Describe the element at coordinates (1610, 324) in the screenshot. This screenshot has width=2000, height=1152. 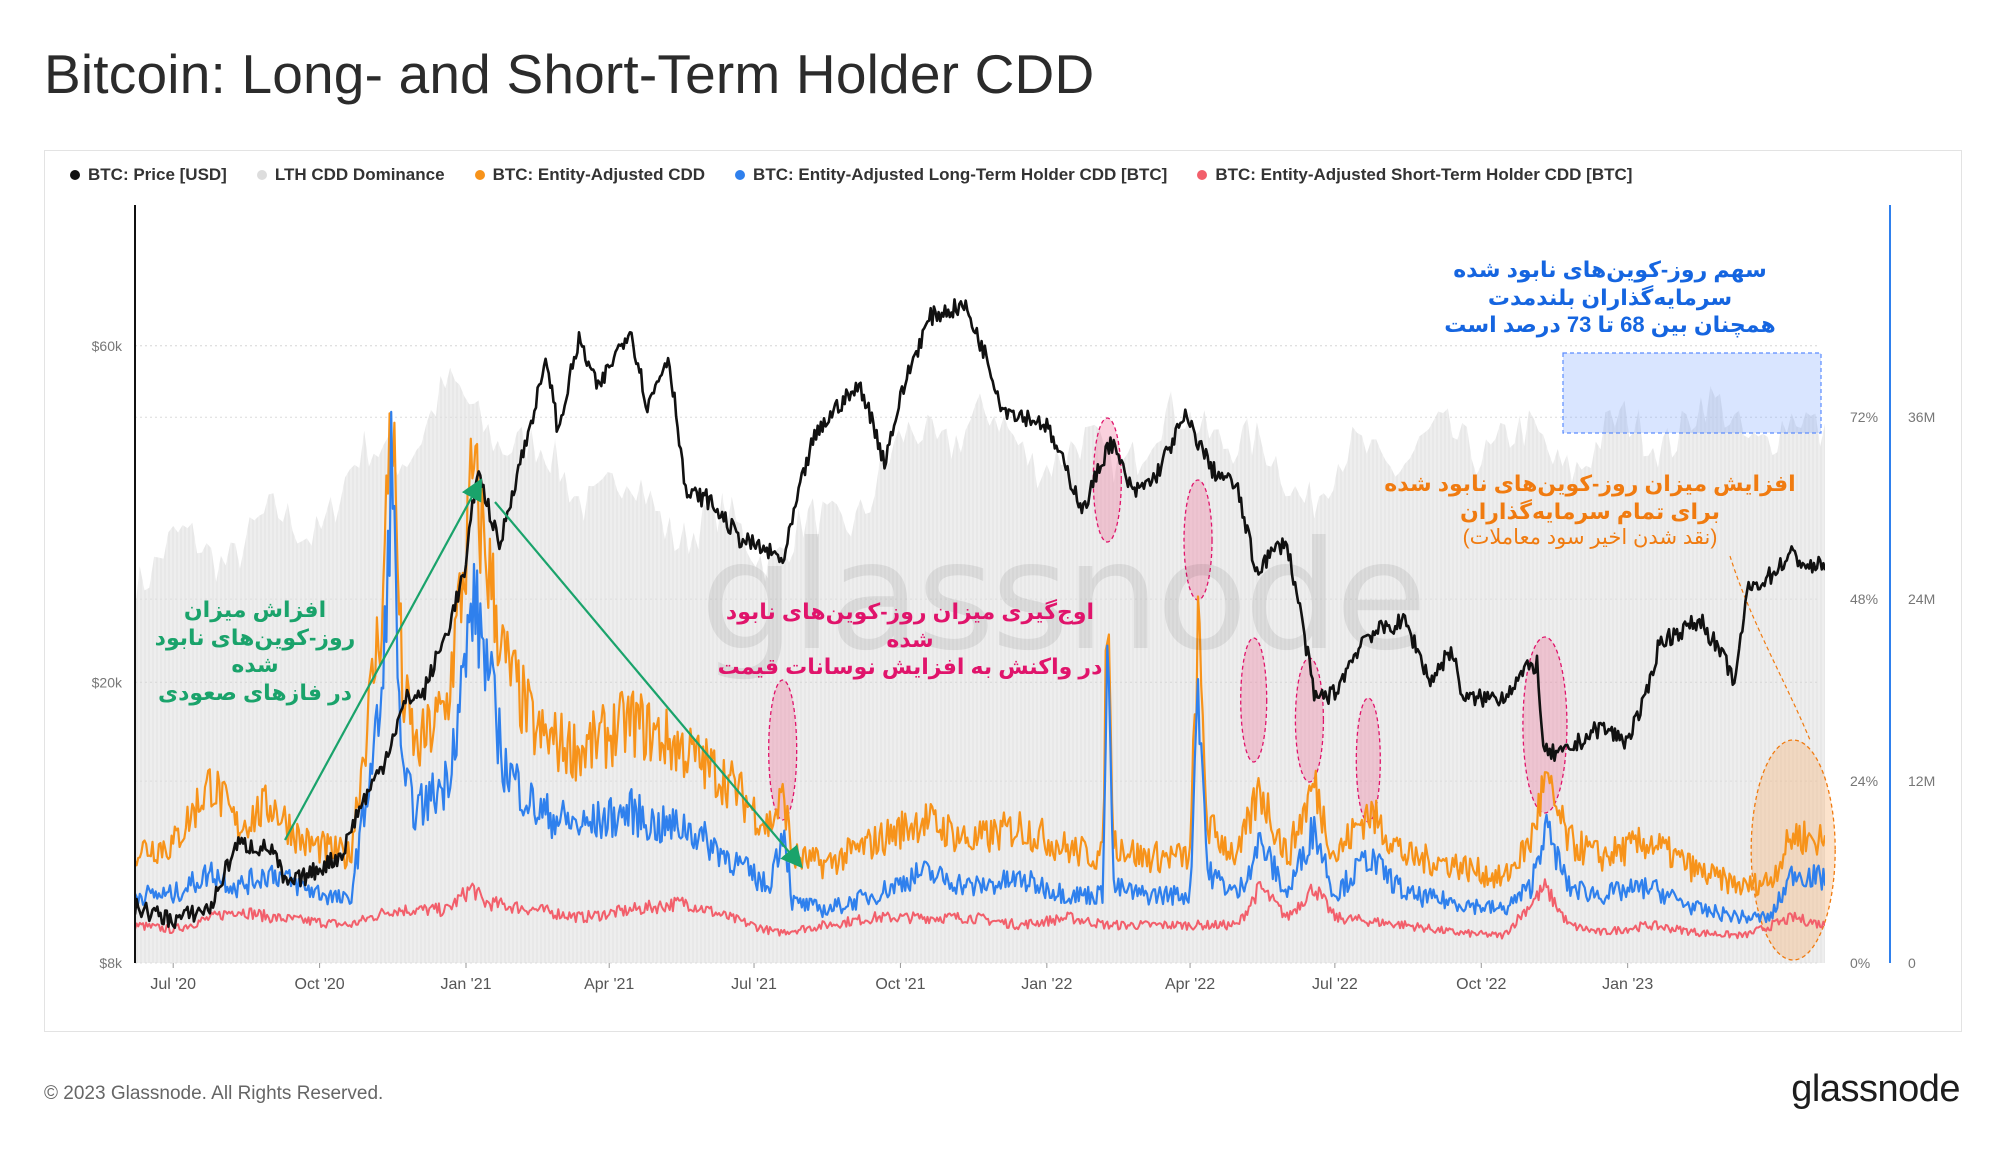
I see `annotation-line: همچنان بین 68 تا 73 درصد است` at that location.